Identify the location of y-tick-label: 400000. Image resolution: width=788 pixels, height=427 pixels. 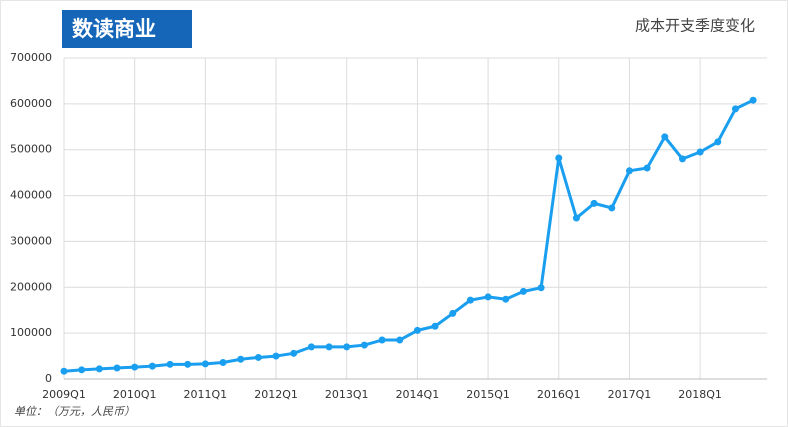
(31, 195).